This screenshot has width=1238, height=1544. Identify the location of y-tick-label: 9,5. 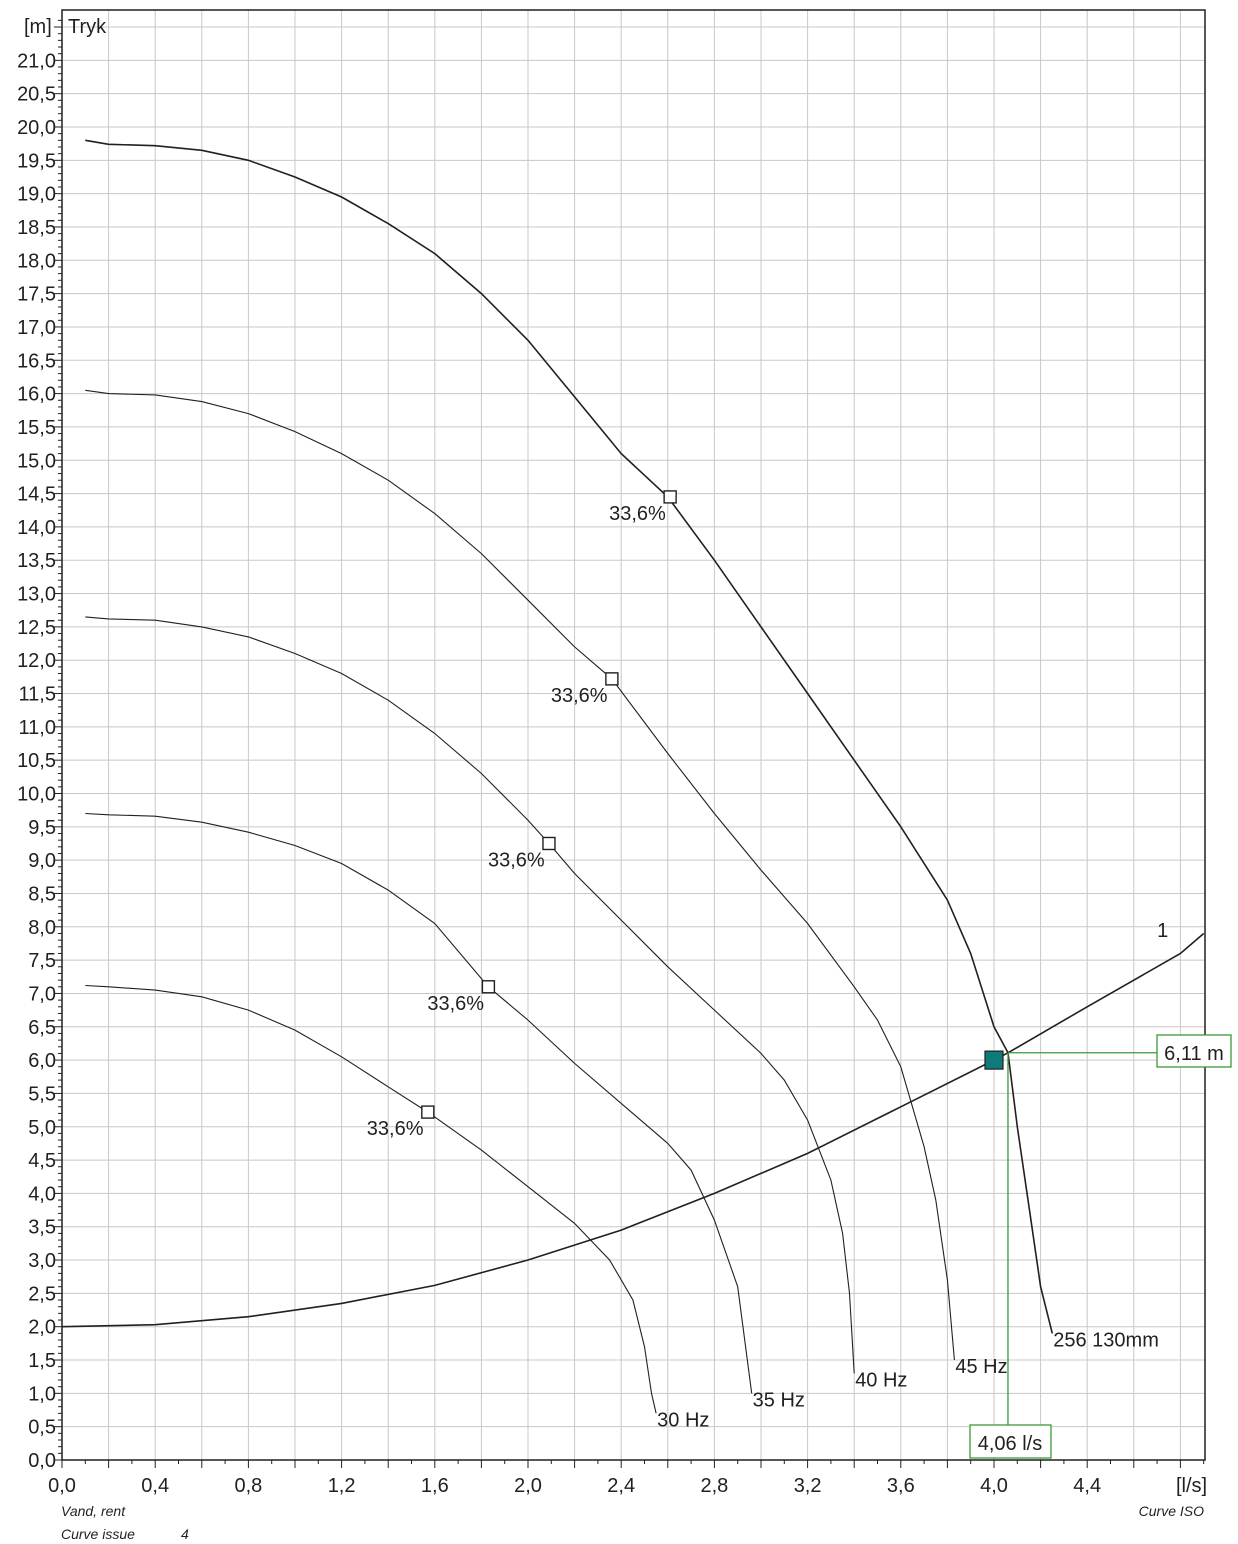
(42, 828).